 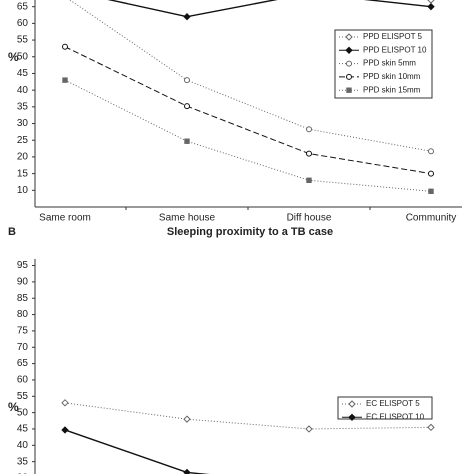 What do you see at coordinates (248, 436) in the screenshot?
I see `plot-area` at bounding box center [248, 436].